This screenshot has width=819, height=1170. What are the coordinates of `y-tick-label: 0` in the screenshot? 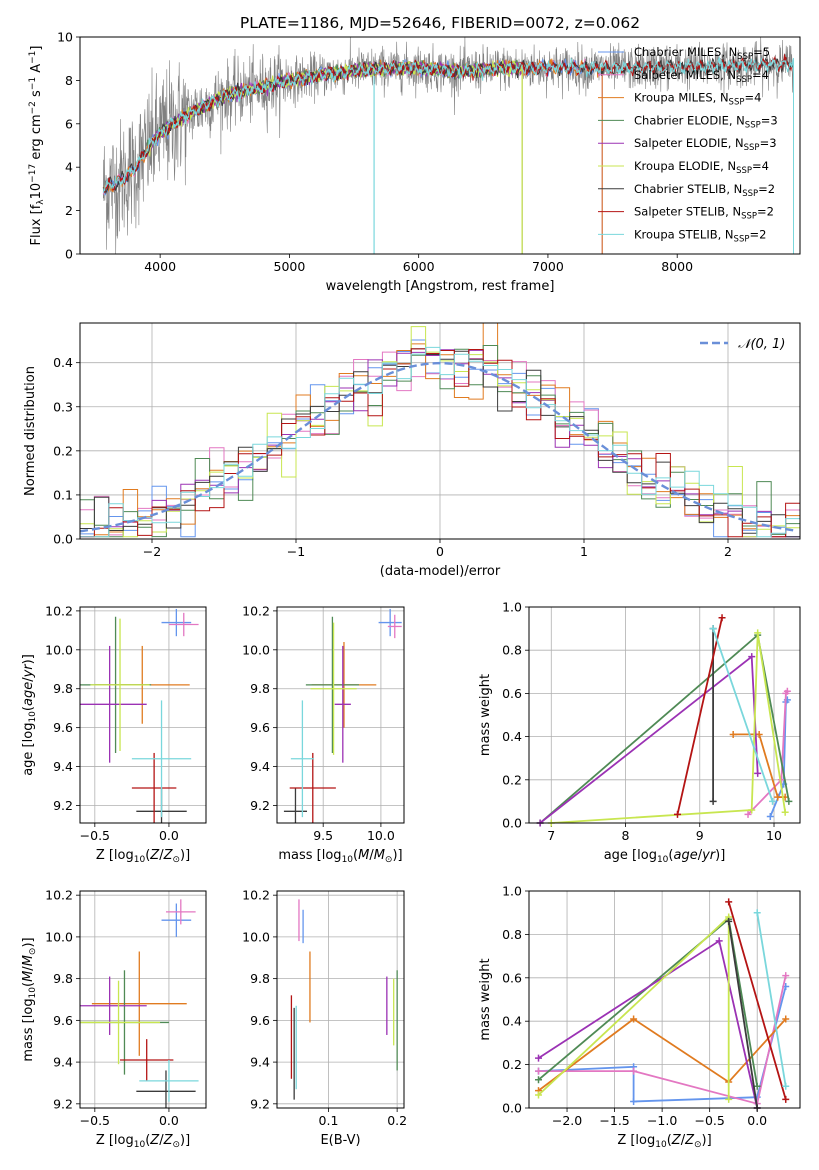 It's located at (69, 254).